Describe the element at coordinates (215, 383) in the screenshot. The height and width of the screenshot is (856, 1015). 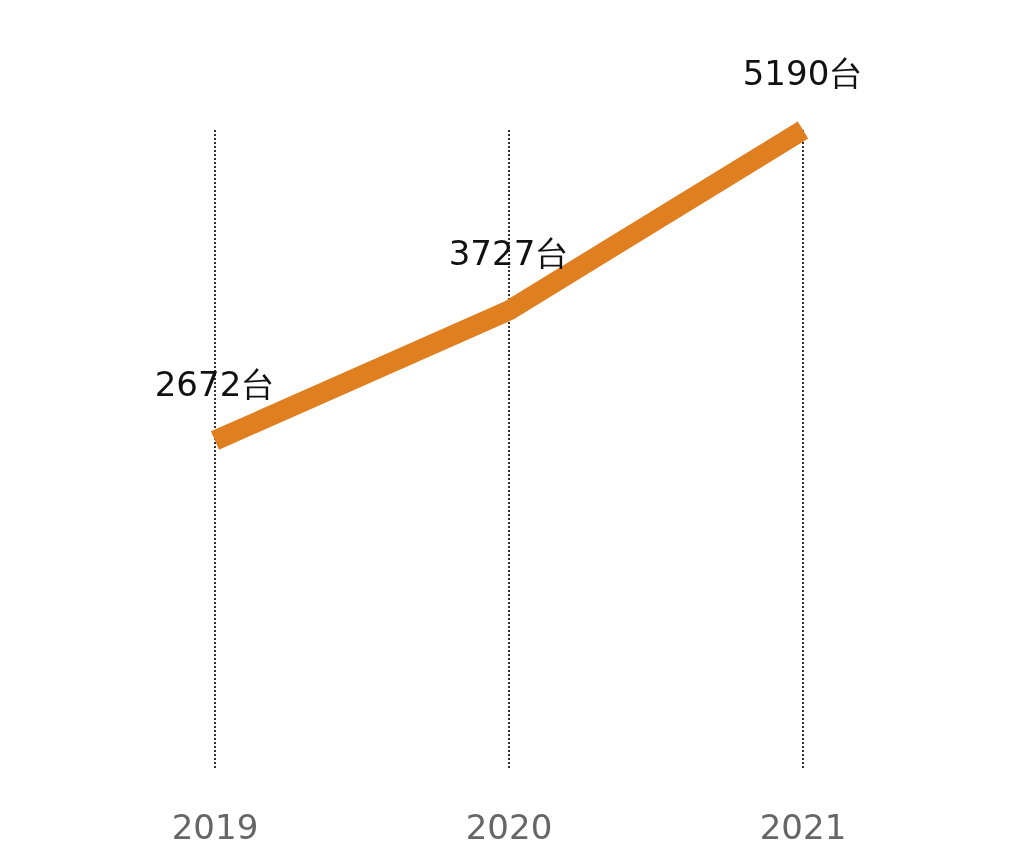
I see `data-label: 2672台` at that location.